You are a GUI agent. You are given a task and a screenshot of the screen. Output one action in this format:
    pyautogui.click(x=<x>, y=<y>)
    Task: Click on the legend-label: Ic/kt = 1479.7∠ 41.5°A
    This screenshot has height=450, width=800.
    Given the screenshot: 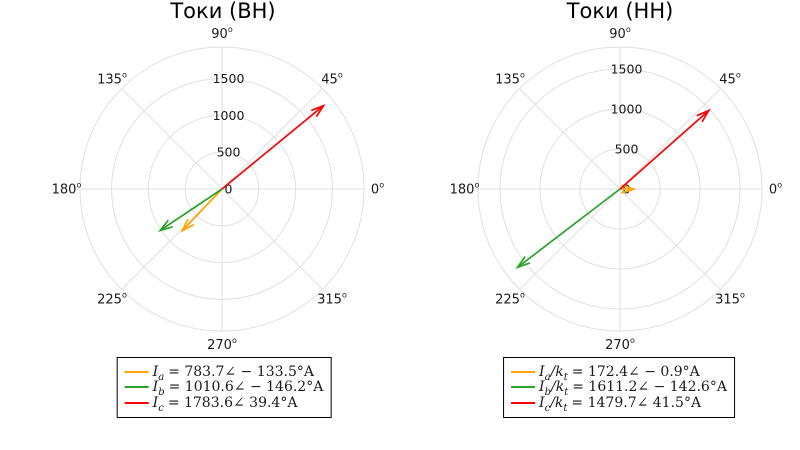 What is the action you would take?
    pyautogui.click(x=620, y=404)
    